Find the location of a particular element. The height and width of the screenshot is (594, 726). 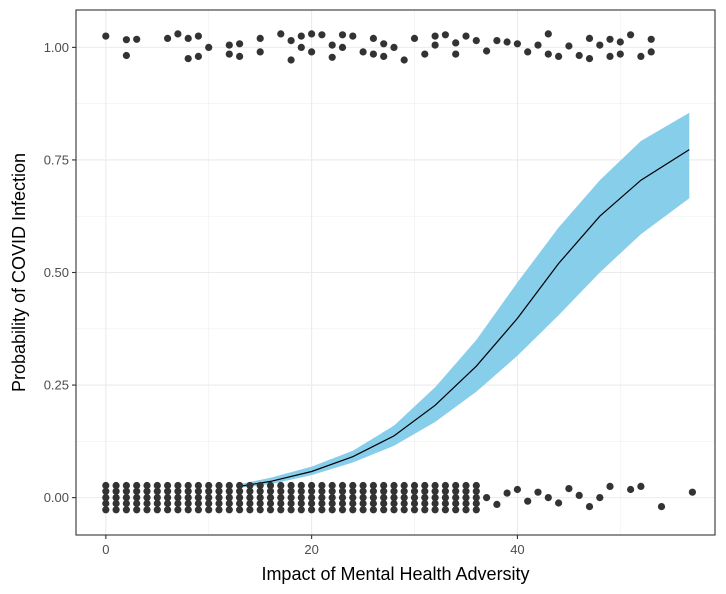

y-tick-label: 1.00 is located at coordinates (56, 47).